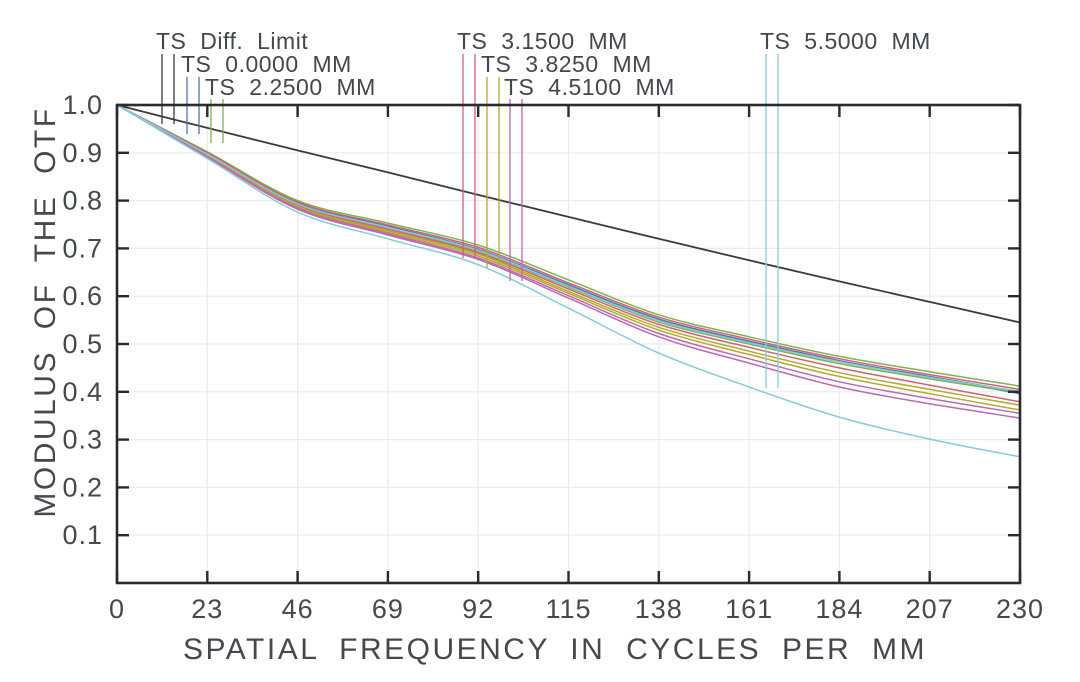 The width and height of the screenshot is (1080, 682). Describe the element at coordinates (1020, 609) in the screenshot. I see `x-tick-label: 230` at that location.